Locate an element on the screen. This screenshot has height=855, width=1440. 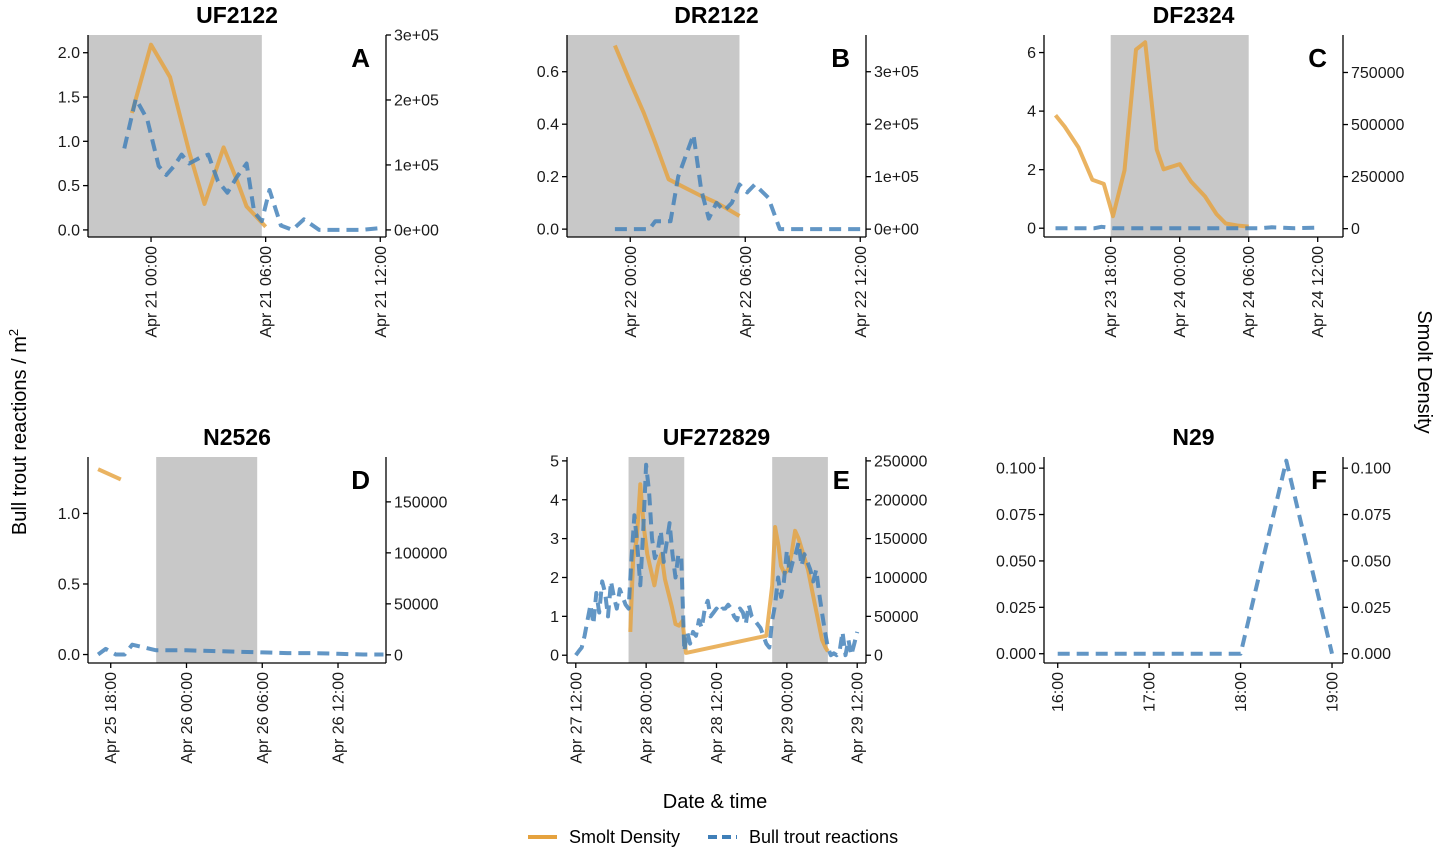
night-shading is located at coordinates (207, 560).